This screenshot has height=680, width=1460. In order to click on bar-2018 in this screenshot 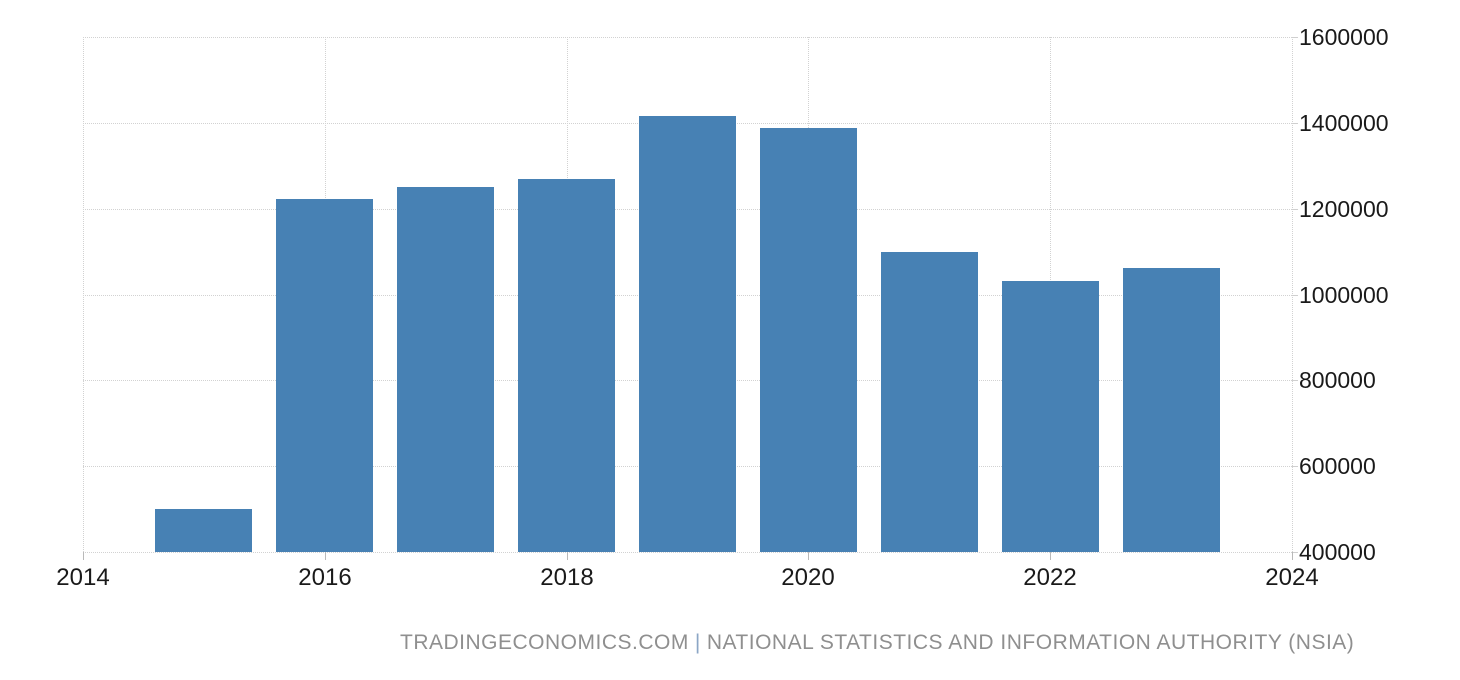, I will do `click(567, 365)`.